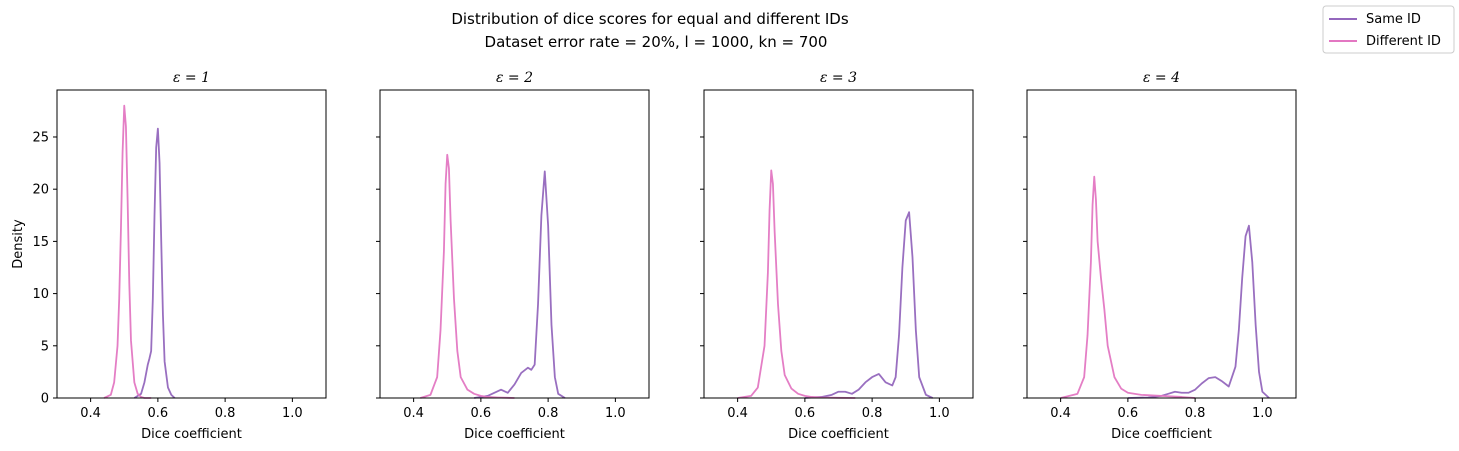 The height and width of the screenshot is (451, 1459). Describe the element at coordinates (1388, 29) in the screenshot. I see `legend: Same ID Different ID` at that location.